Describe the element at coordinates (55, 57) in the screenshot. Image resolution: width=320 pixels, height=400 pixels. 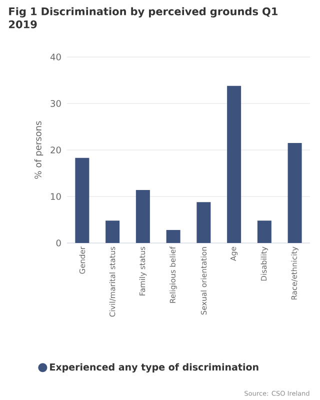
I see `y-tick-label: 40` at that location.